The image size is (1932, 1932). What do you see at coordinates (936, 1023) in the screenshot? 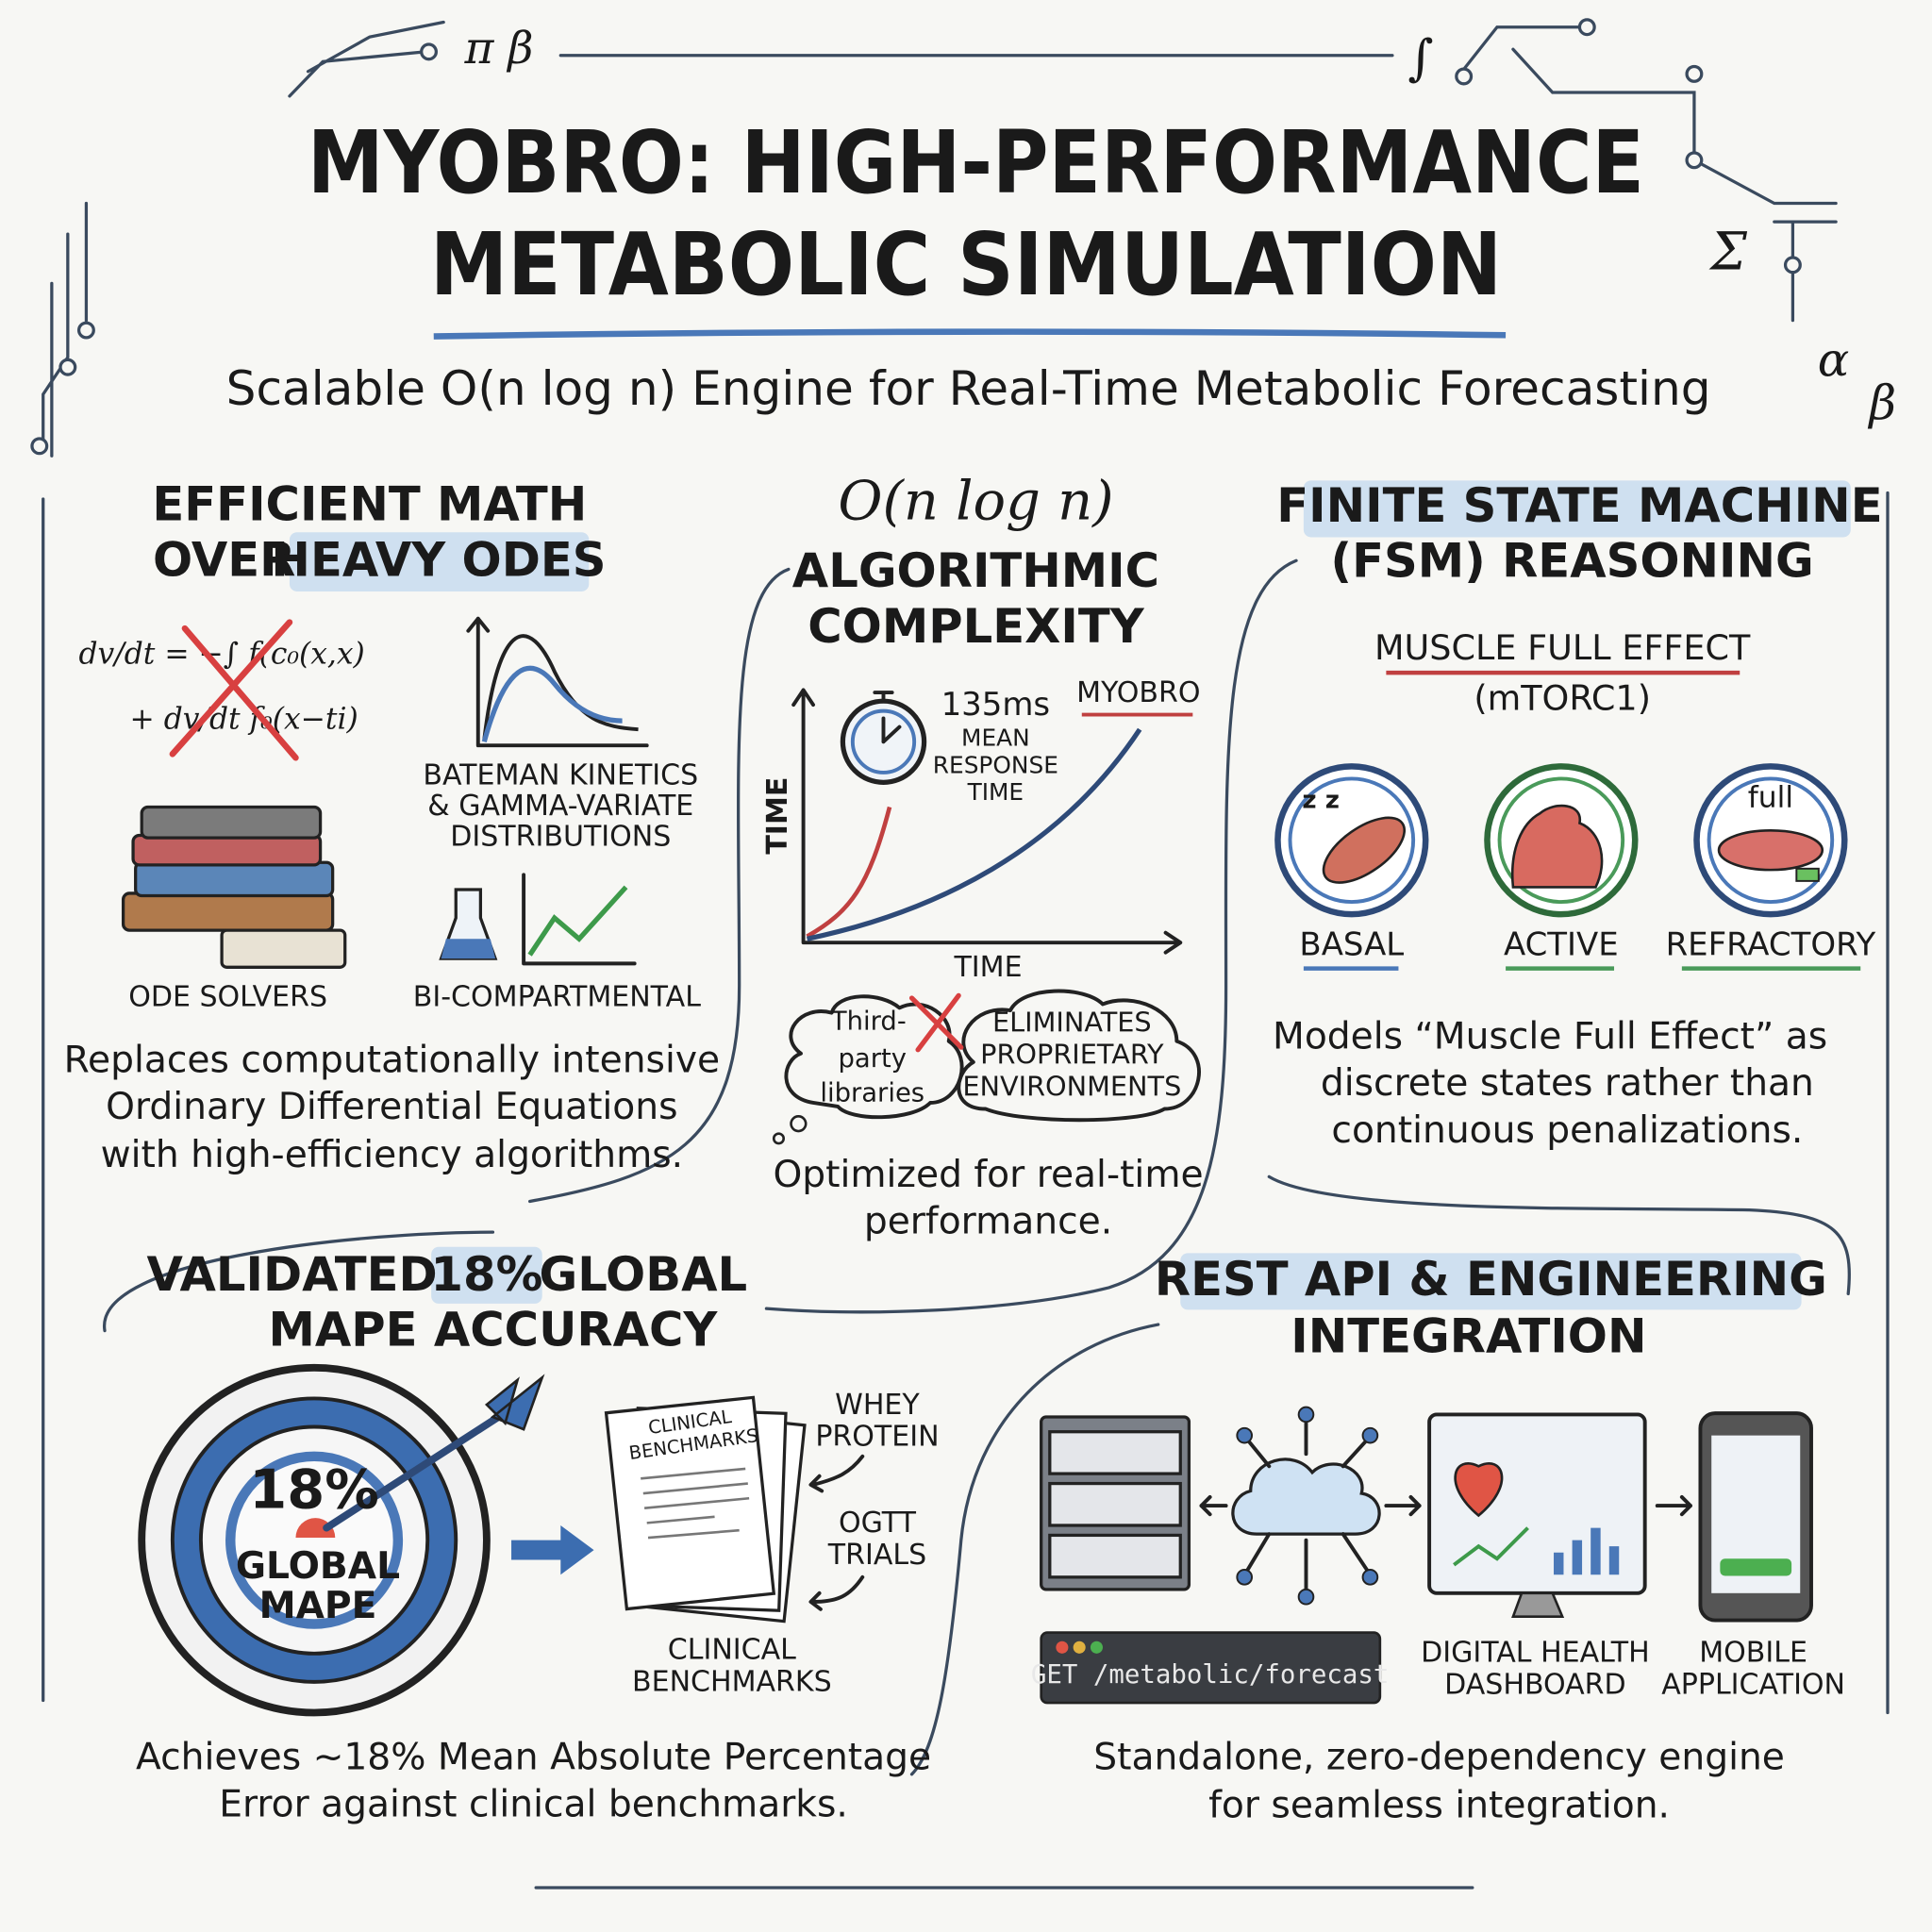
I see `cross-out` at bounding box center [936, 1023].